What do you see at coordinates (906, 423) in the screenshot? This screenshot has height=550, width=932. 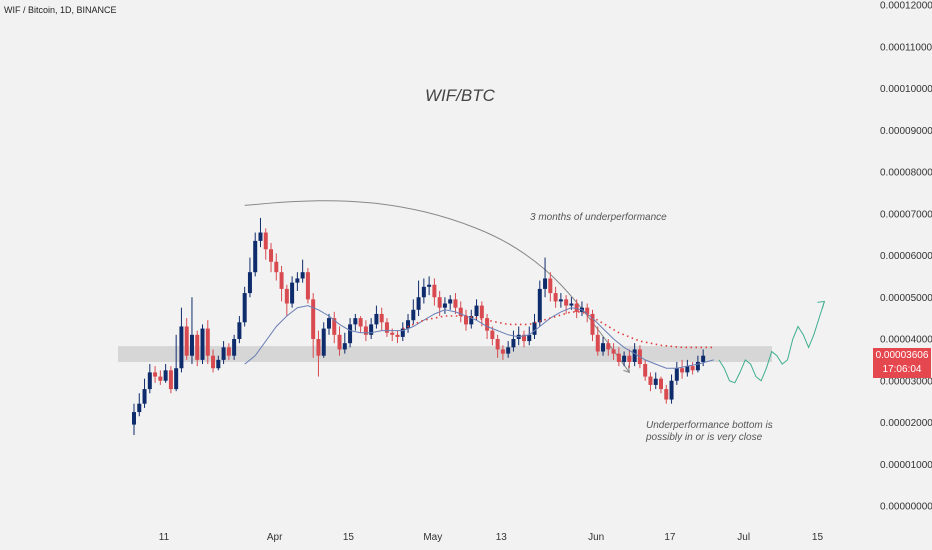 I see `y-tick-label: 0.00002000` at bounding box center [906, 423].